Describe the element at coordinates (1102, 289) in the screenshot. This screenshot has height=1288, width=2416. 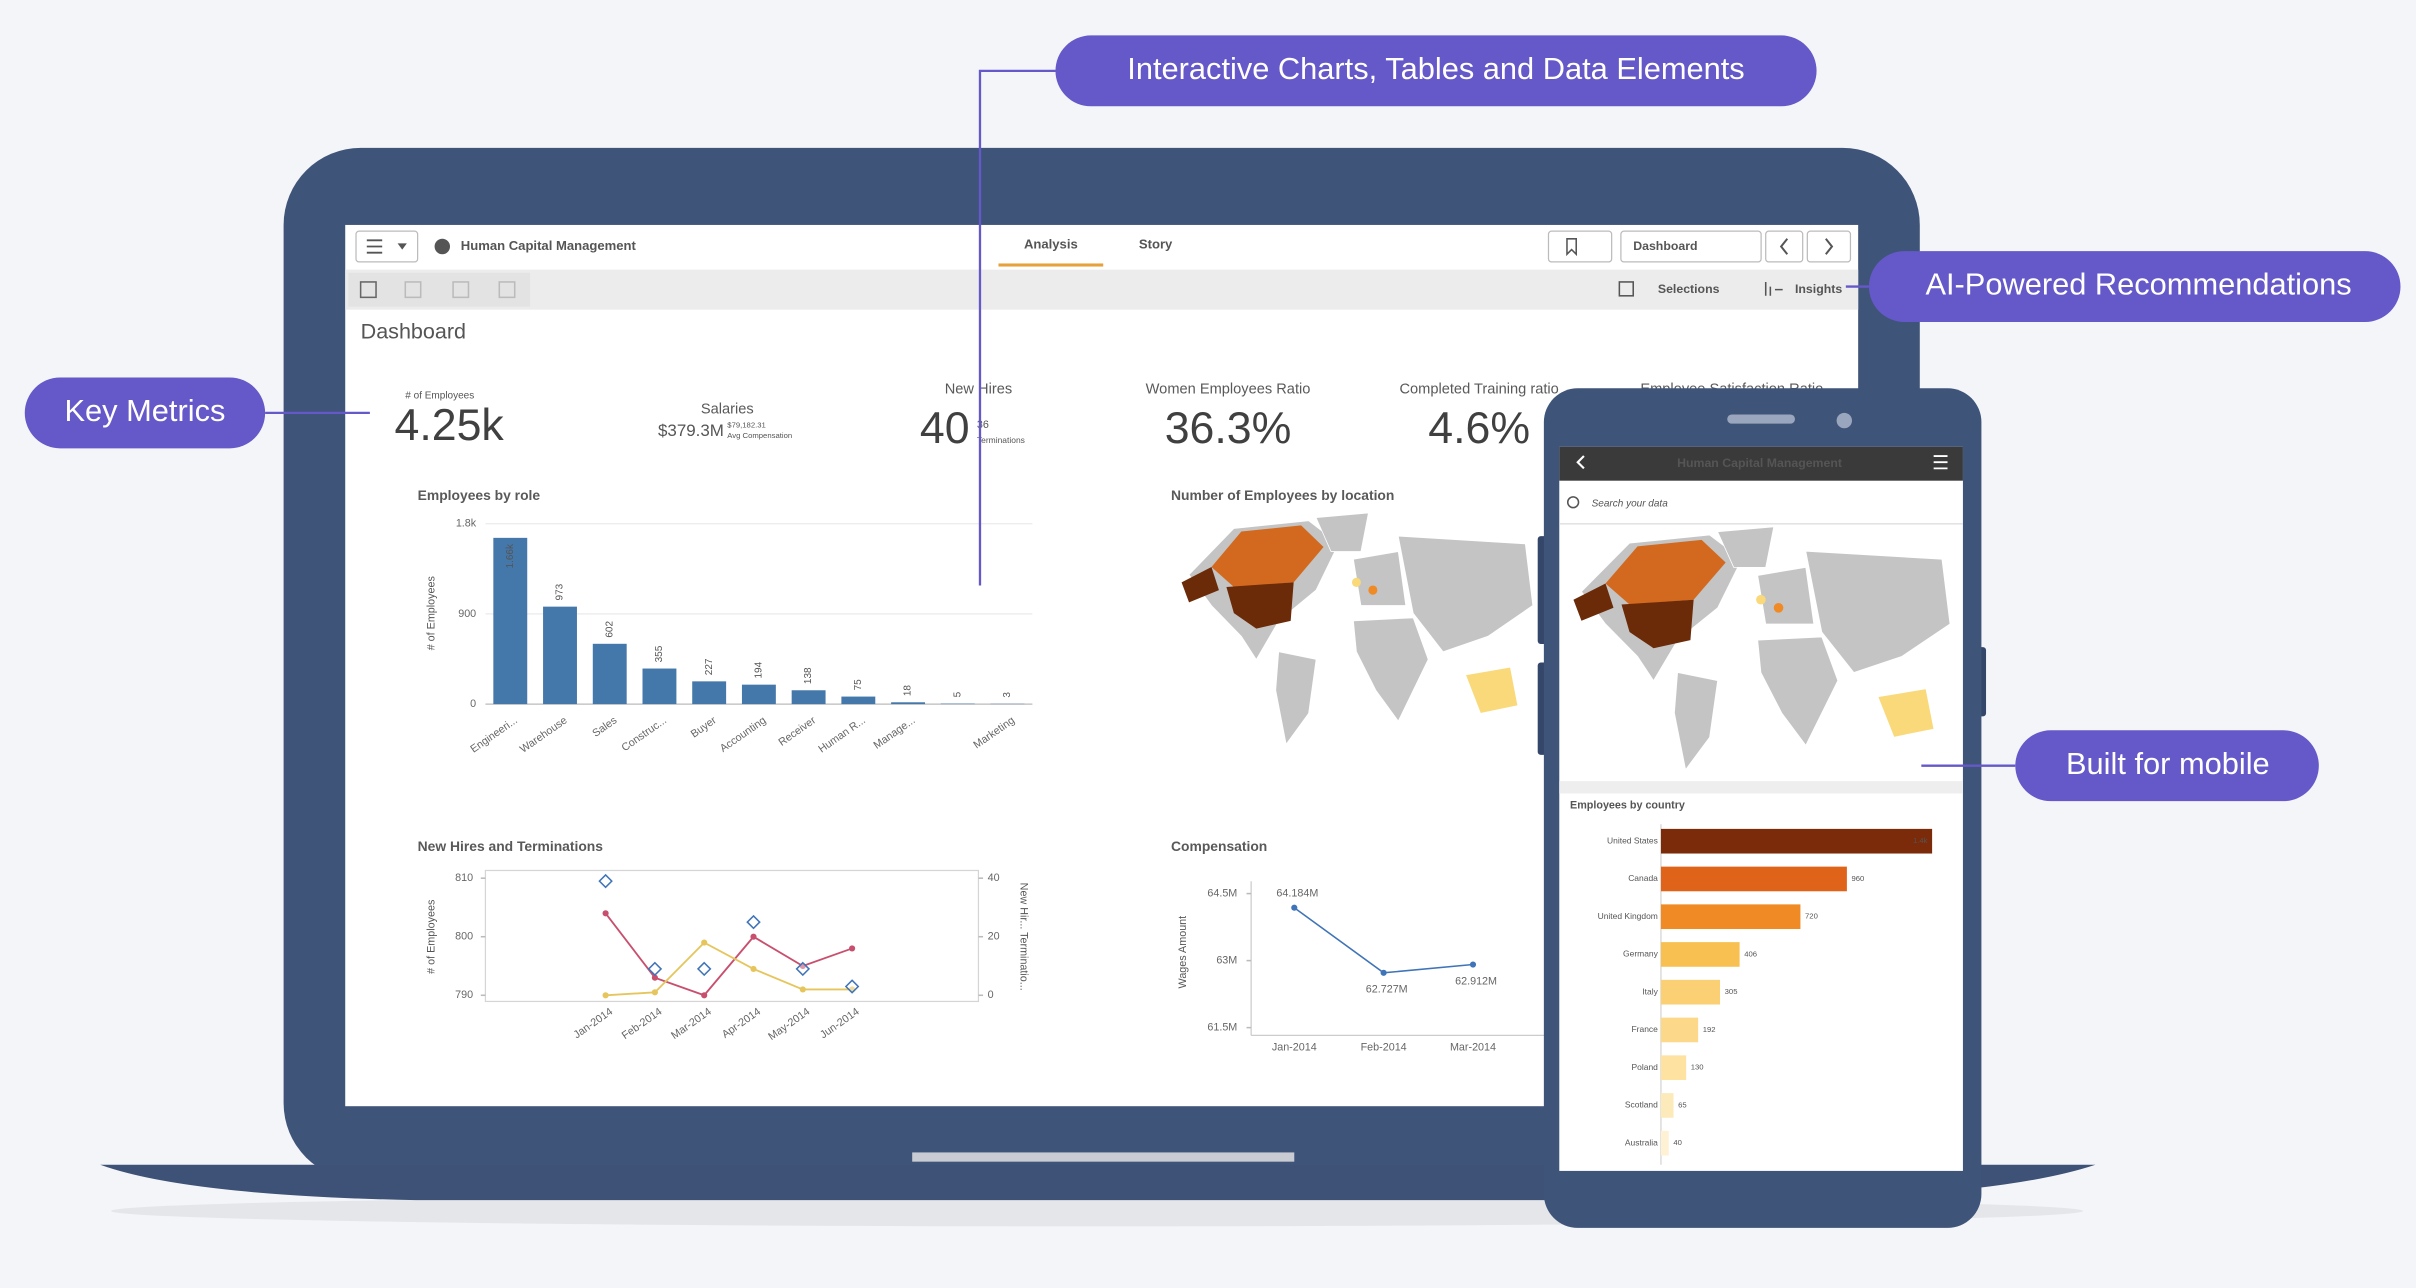
I see `toolbar: Selections Insights` at that location.